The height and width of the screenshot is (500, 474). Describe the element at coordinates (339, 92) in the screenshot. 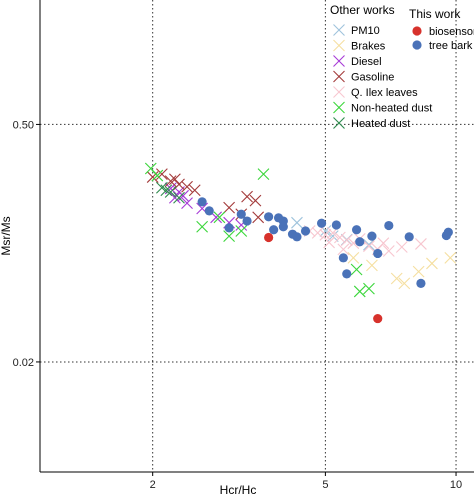

I see `legend-key-q-ilex-leaves` at that location.